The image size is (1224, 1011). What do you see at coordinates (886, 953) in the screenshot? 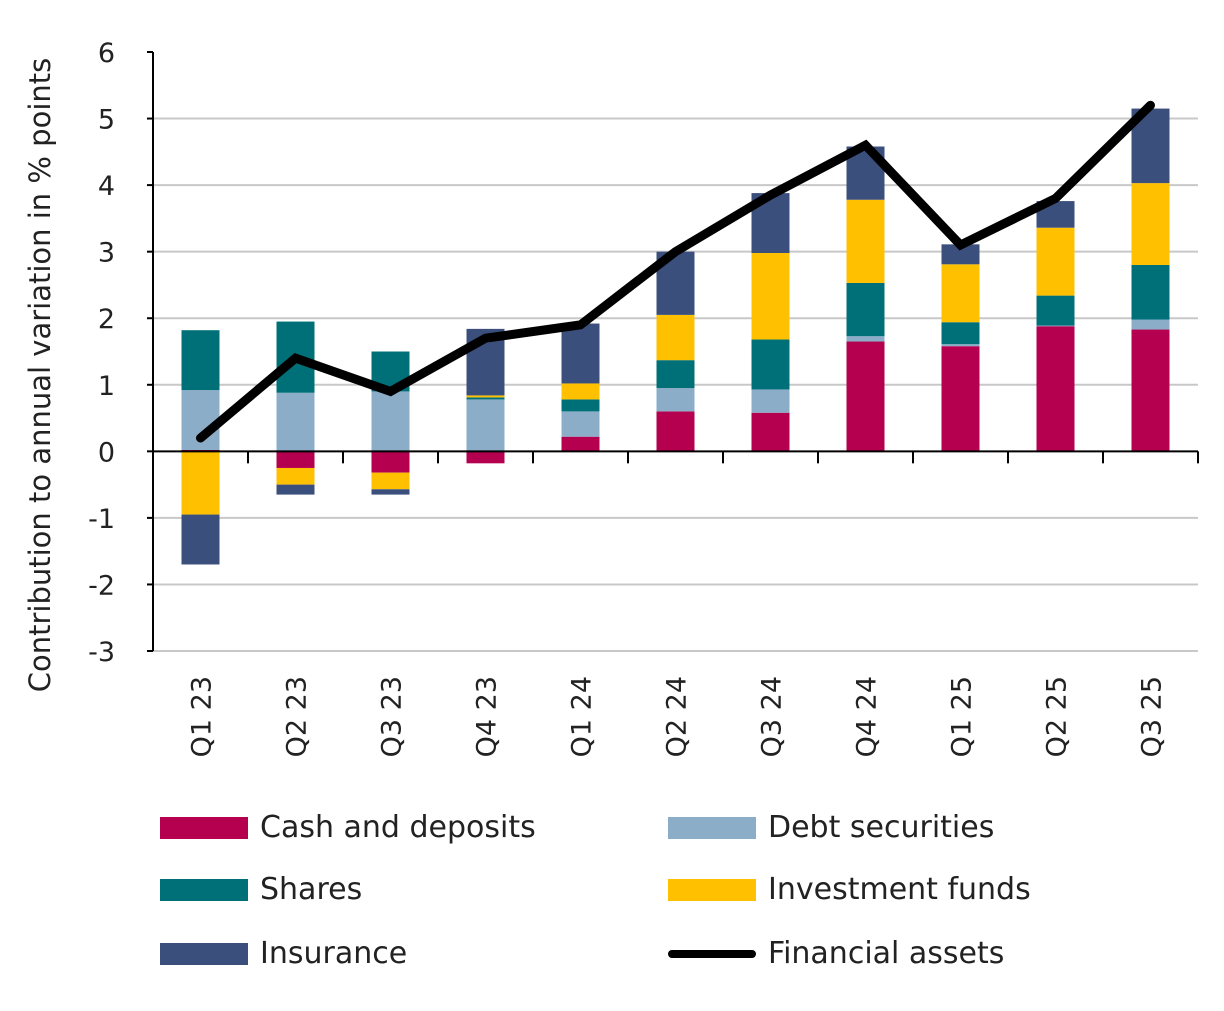
I see `legend-label: Financial assets` at bounding box center [886, 953].